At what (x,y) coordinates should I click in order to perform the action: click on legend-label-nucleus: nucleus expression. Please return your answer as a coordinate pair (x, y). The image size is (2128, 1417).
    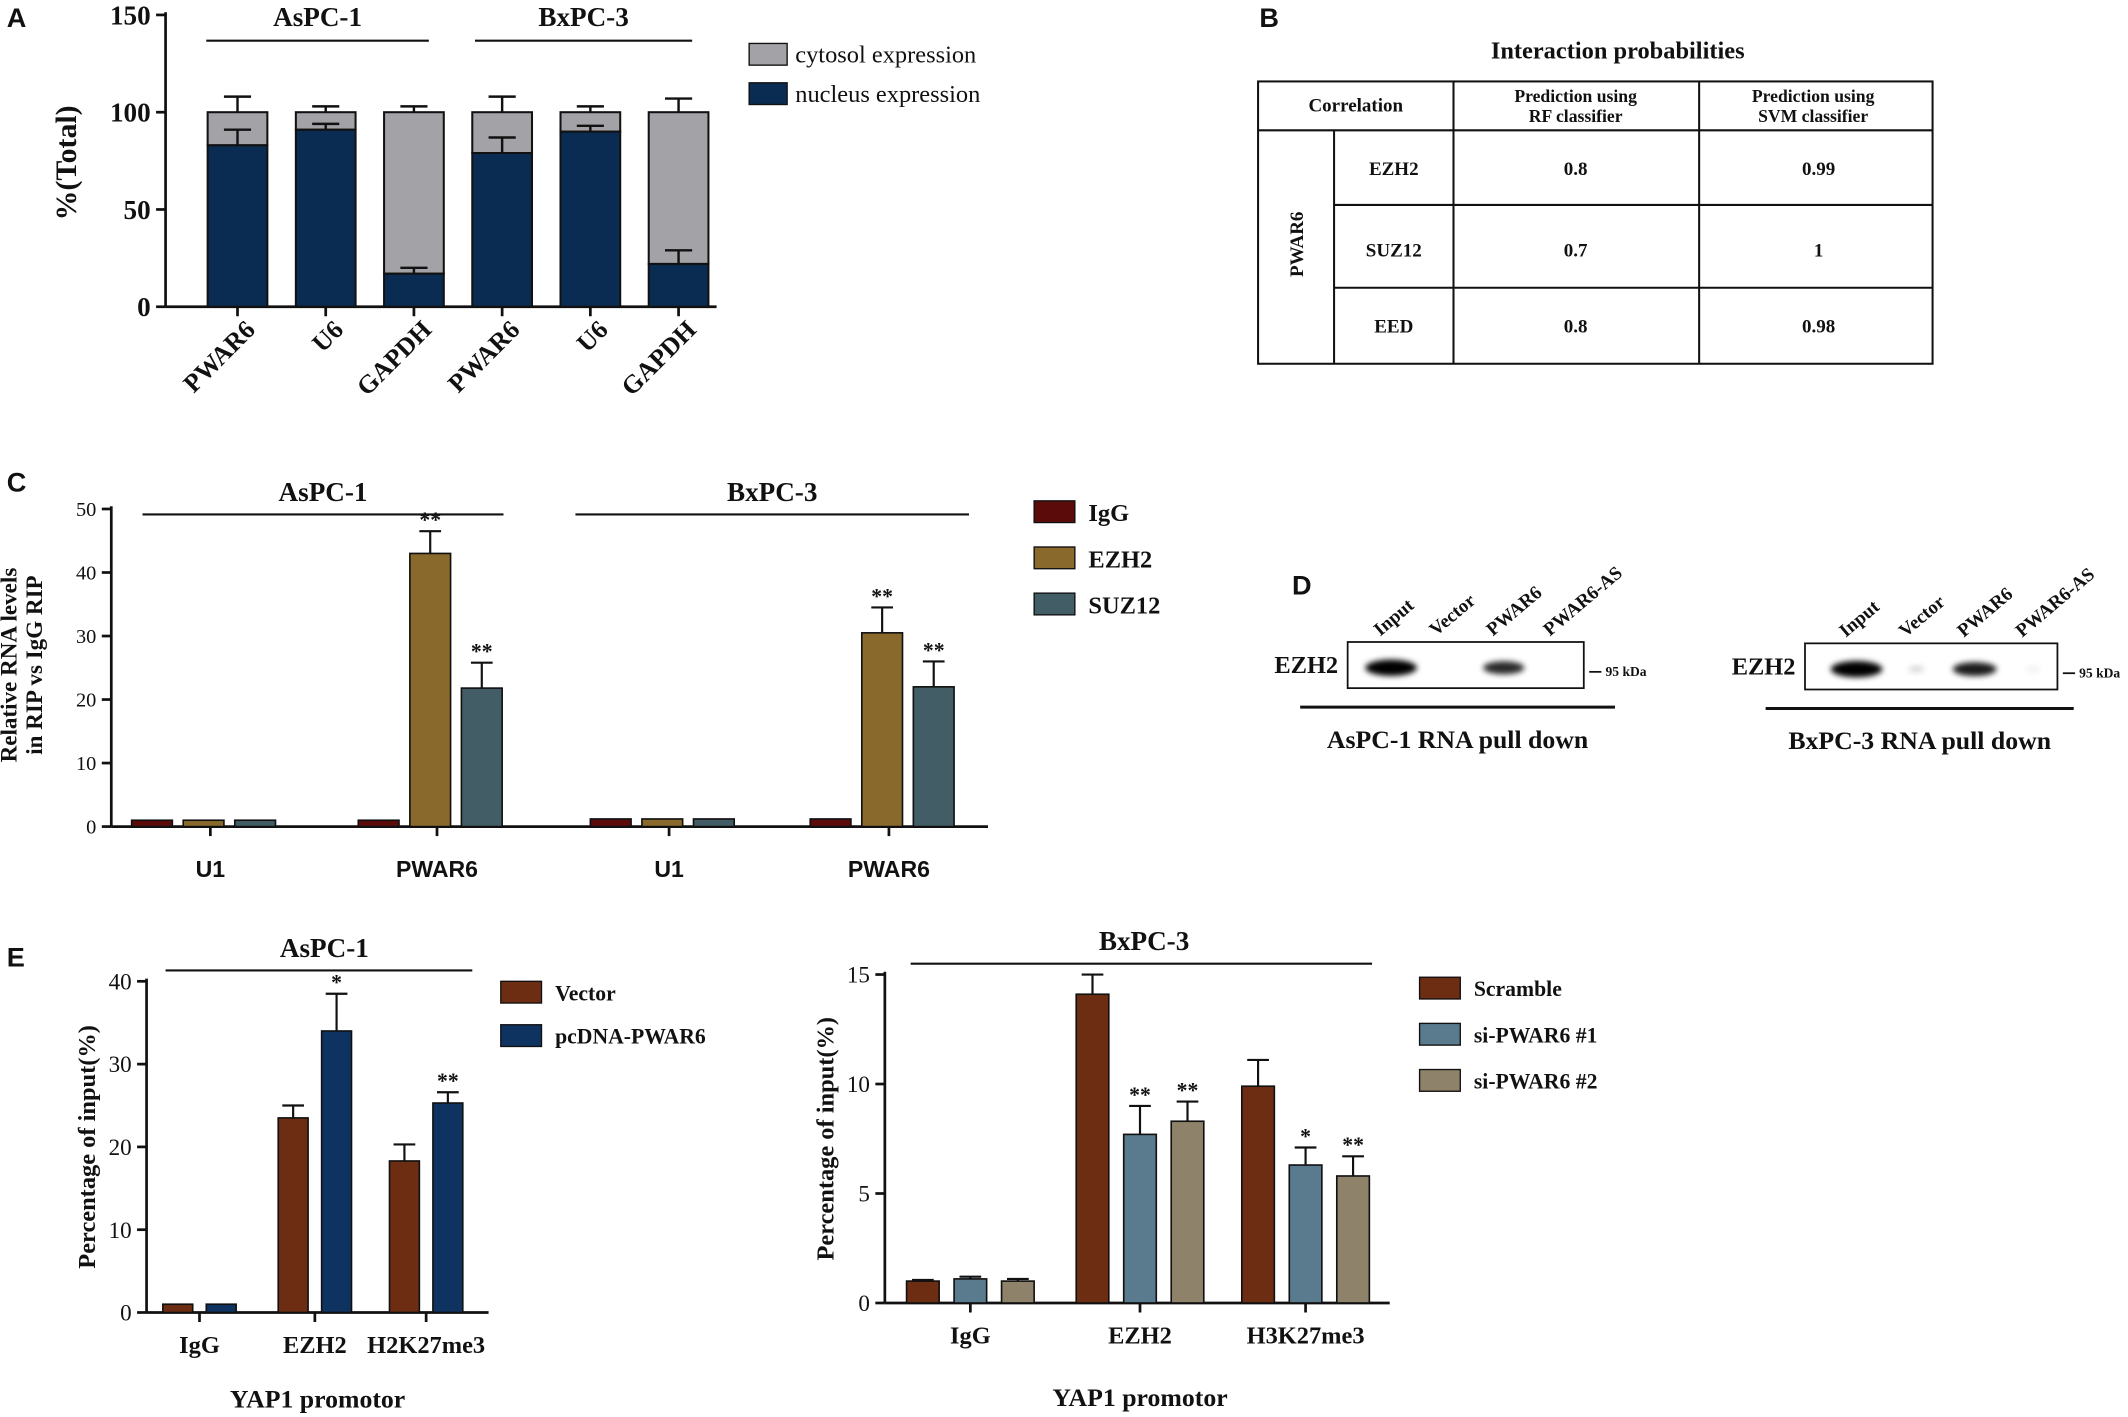
    Looking at the image, I should click on (887, 94).